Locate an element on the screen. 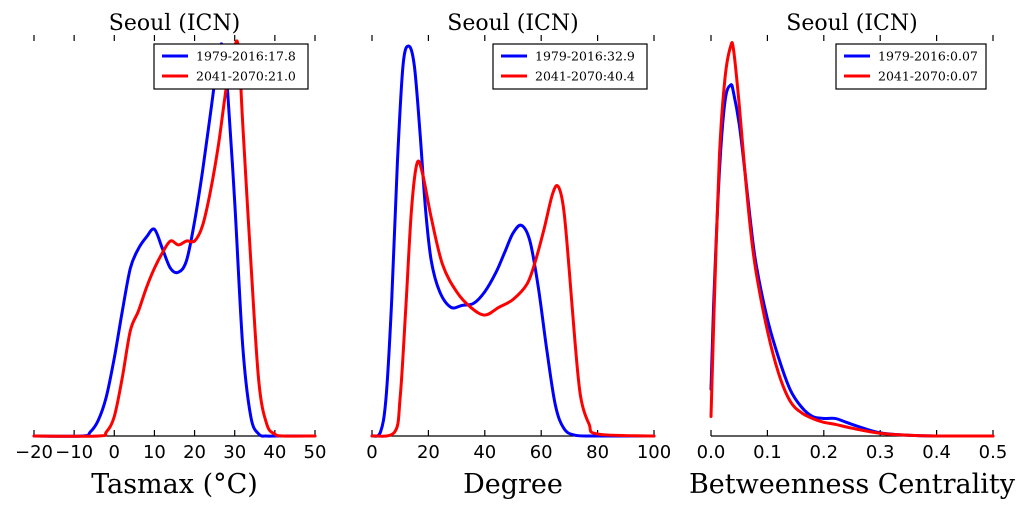  x-axis-label: Tasmax (°C) is located at coordinates (174, 484).